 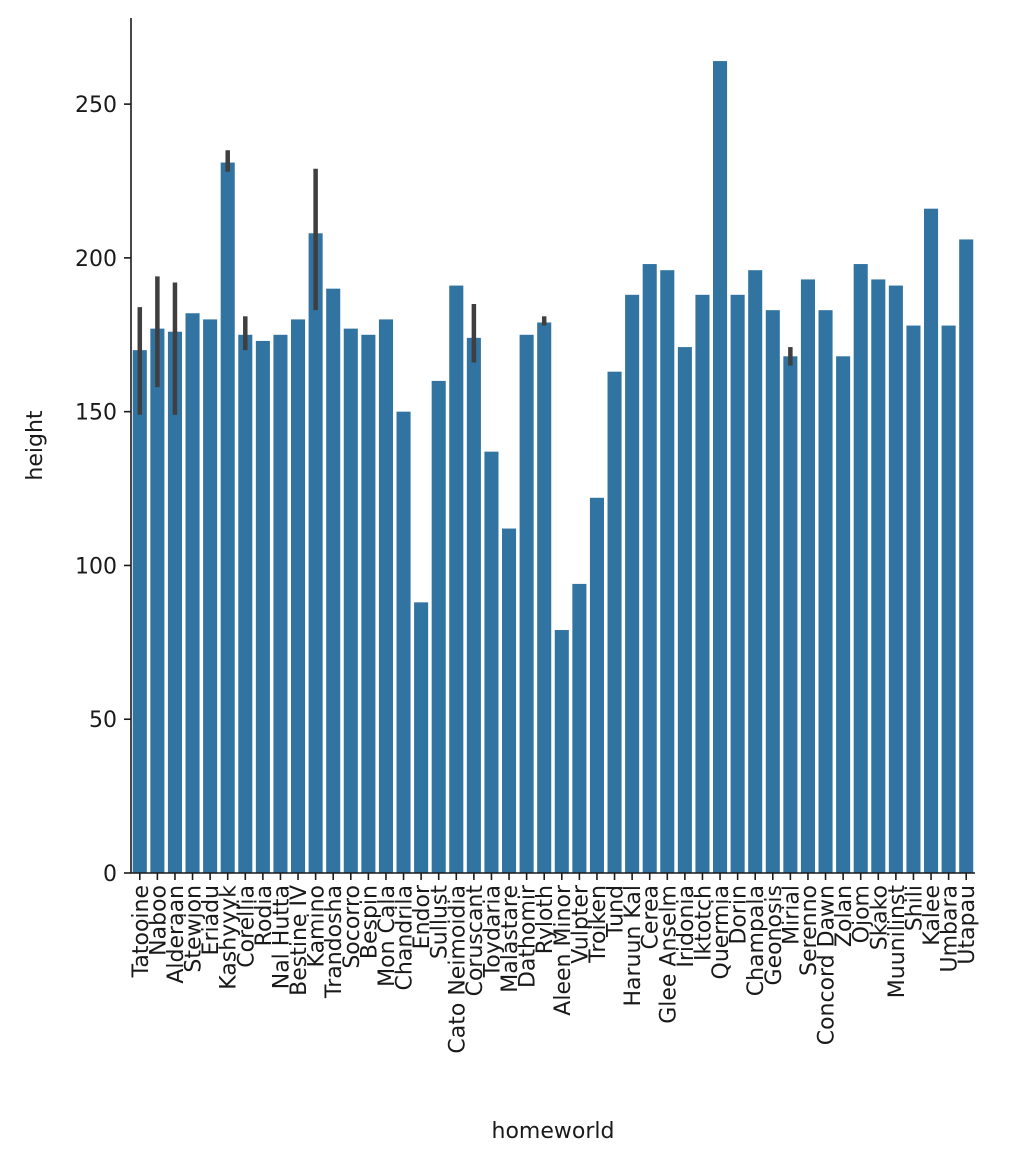 What do you see at coordinates (739, 915) in the screenshot?
I see `x-tick-label: Dorin` at bounding box center [739, 915].